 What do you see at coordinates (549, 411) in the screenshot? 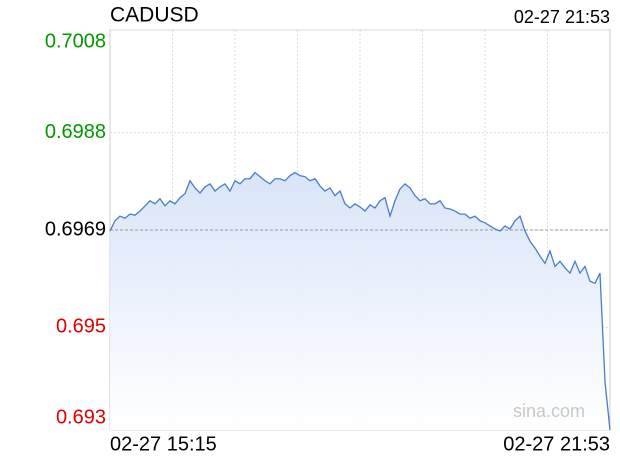
I see `watermark: sina.com` at bounding box center [549, 411].